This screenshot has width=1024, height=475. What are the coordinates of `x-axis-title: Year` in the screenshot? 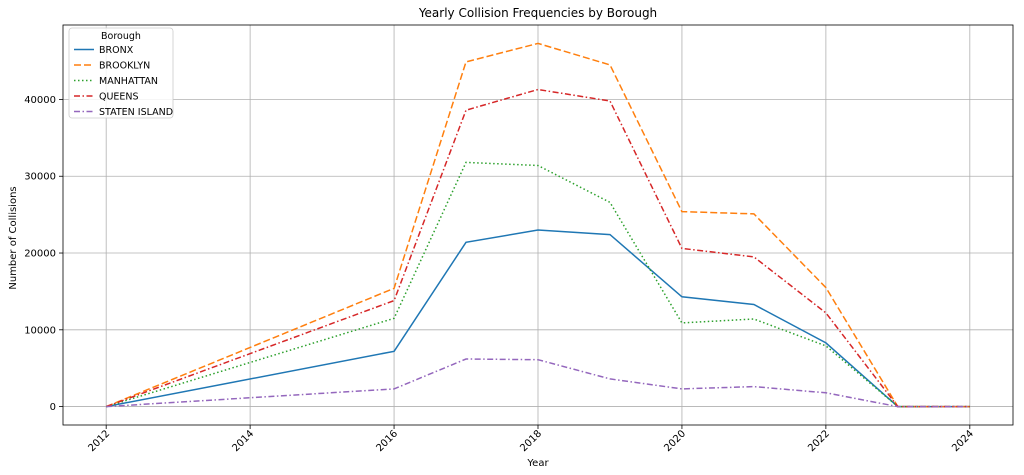 It's located at (537, 463).